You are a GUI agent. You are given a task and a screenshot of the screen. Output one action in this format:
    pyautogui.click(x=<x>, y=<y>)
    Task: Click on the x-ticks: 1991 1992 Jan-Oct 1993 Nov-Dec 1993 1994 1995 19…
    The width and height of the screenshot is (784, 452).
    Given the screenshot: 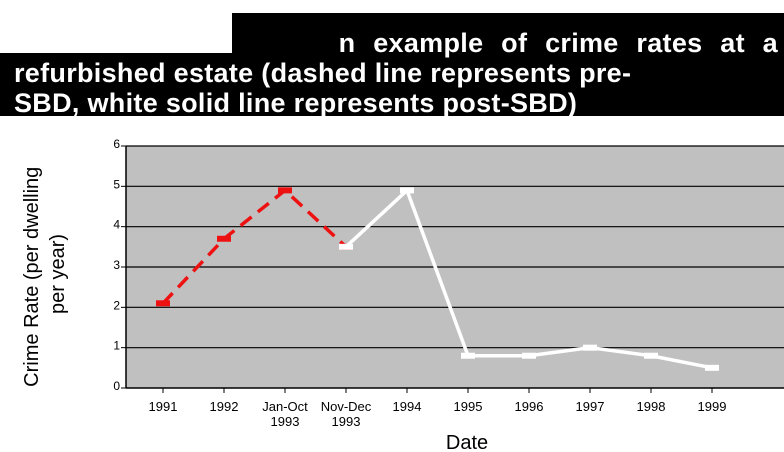 What is the action you would take?
    pyautogui.click(x=438, y=408)
    